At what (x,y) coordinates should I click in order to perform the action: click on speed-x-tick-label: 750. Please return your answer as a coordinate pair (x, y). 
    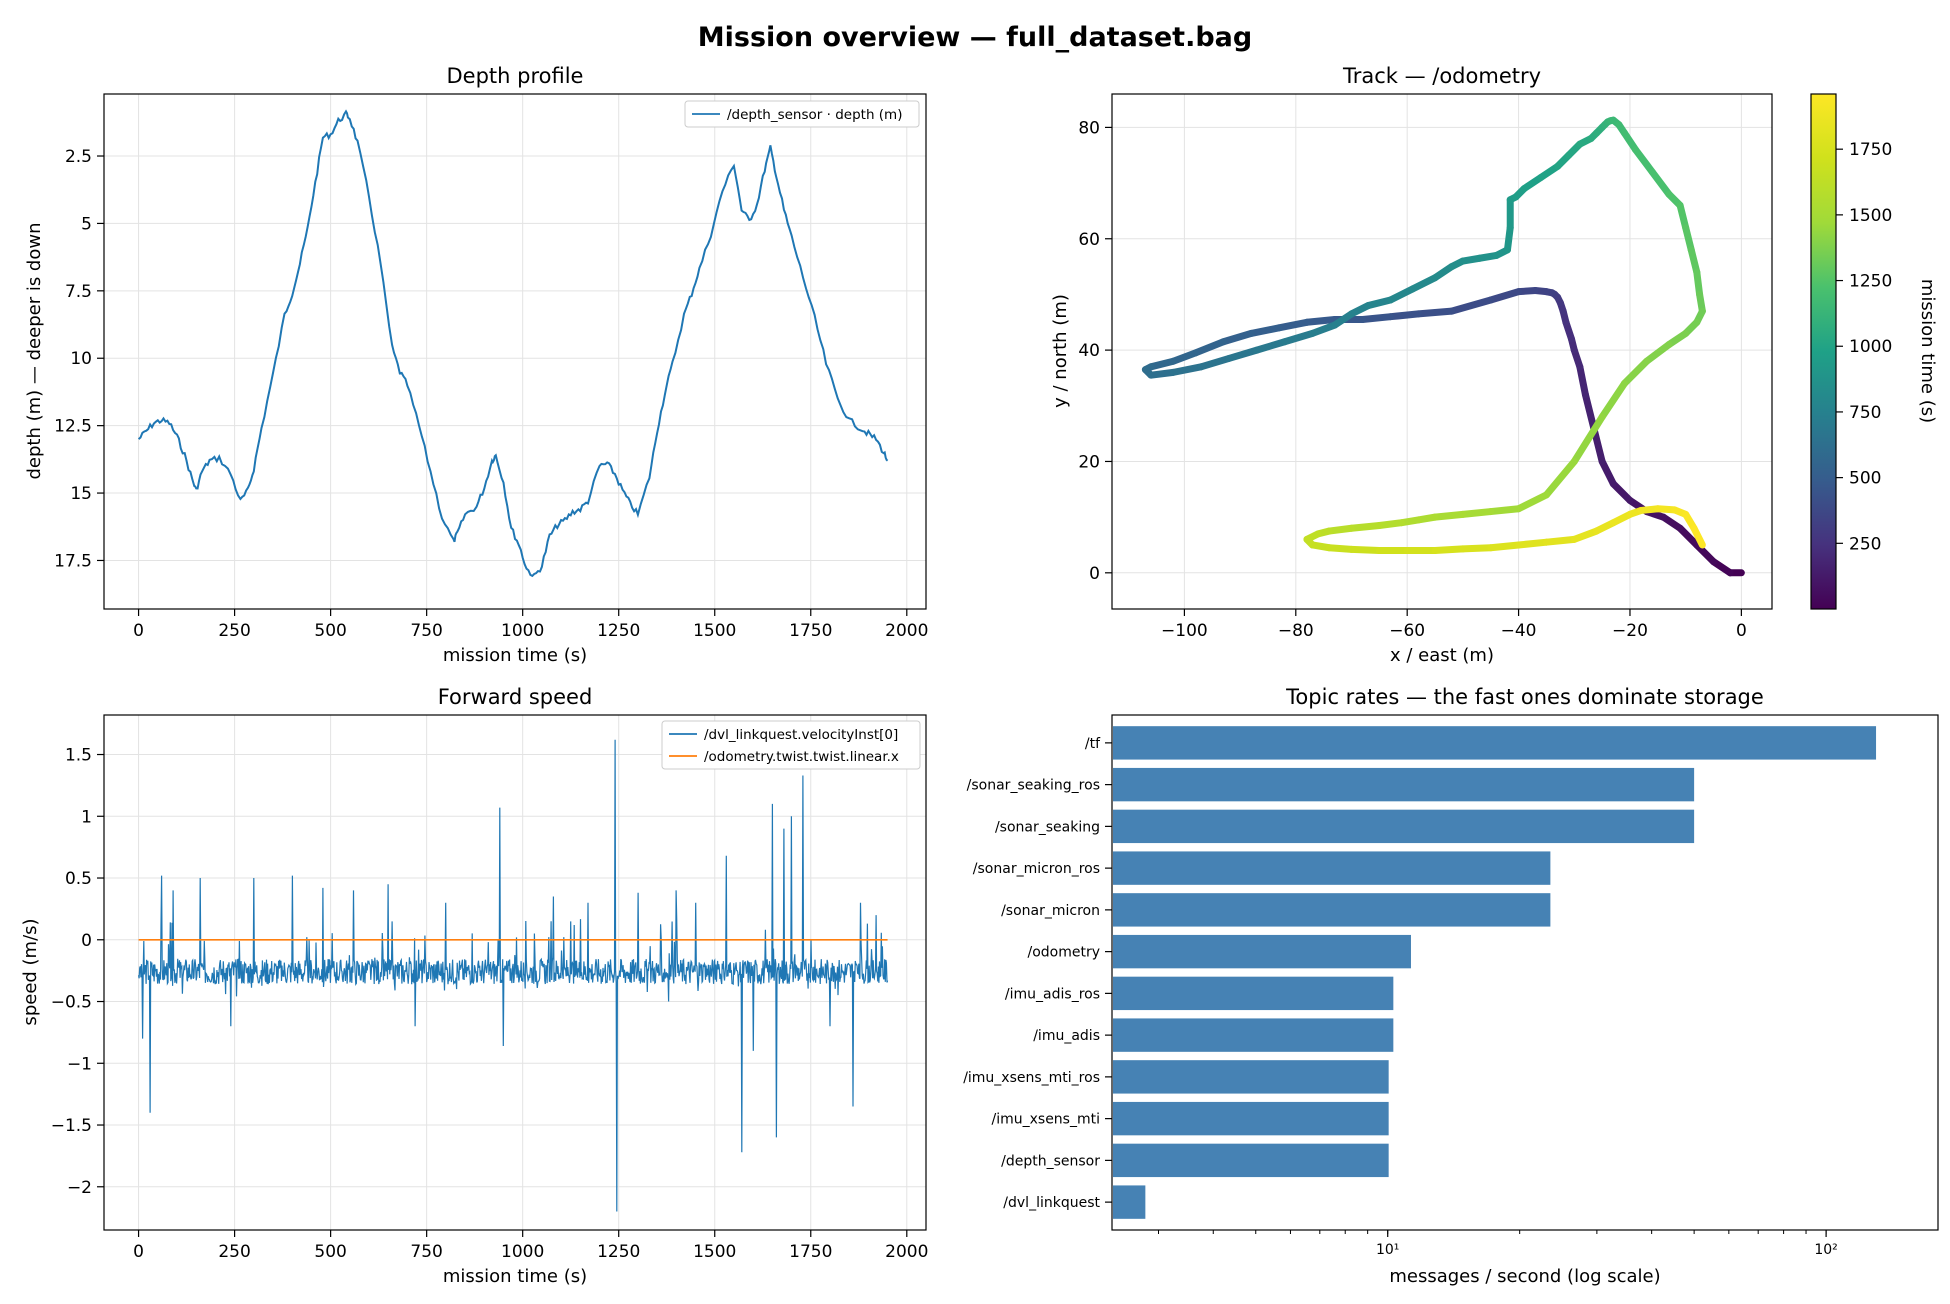
    Looking at the image, I should click on (426, 1252).